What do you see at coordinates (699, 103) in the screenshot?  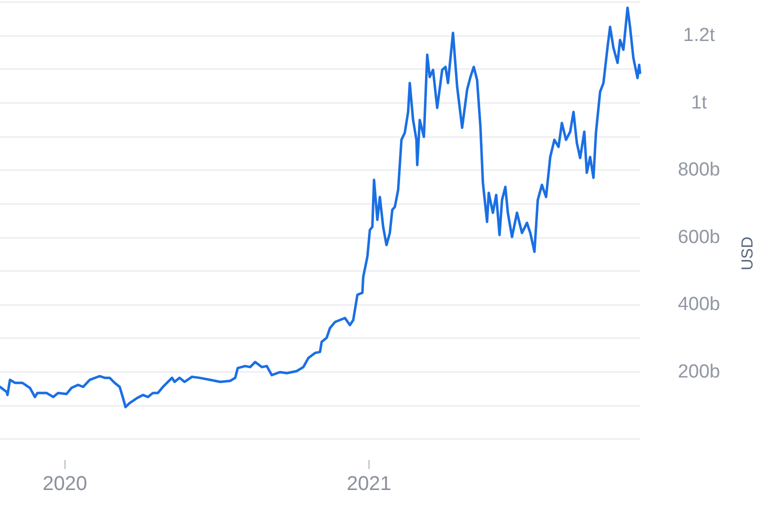 I see `y-tick-label: 1t` at bounding box center [699, 103].